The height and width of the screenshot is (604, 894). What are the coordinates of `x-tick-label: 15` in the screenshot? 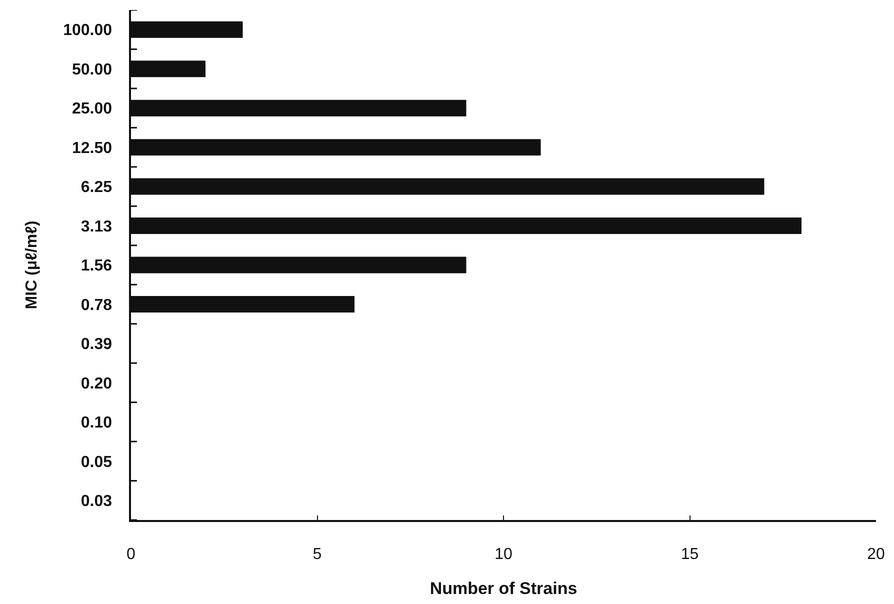 It's located at (689, 554).